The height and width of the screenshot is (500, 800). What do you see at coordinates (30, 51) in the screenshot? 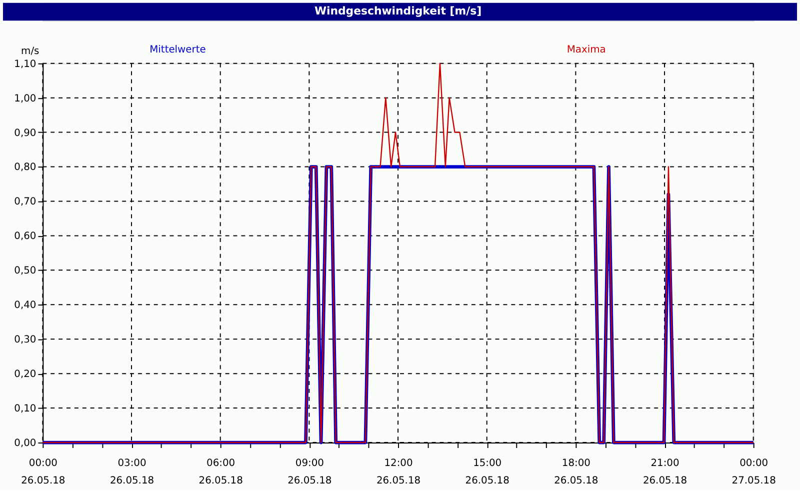
I see `y-axis-title: m/s` at bounding box center [30, 51].